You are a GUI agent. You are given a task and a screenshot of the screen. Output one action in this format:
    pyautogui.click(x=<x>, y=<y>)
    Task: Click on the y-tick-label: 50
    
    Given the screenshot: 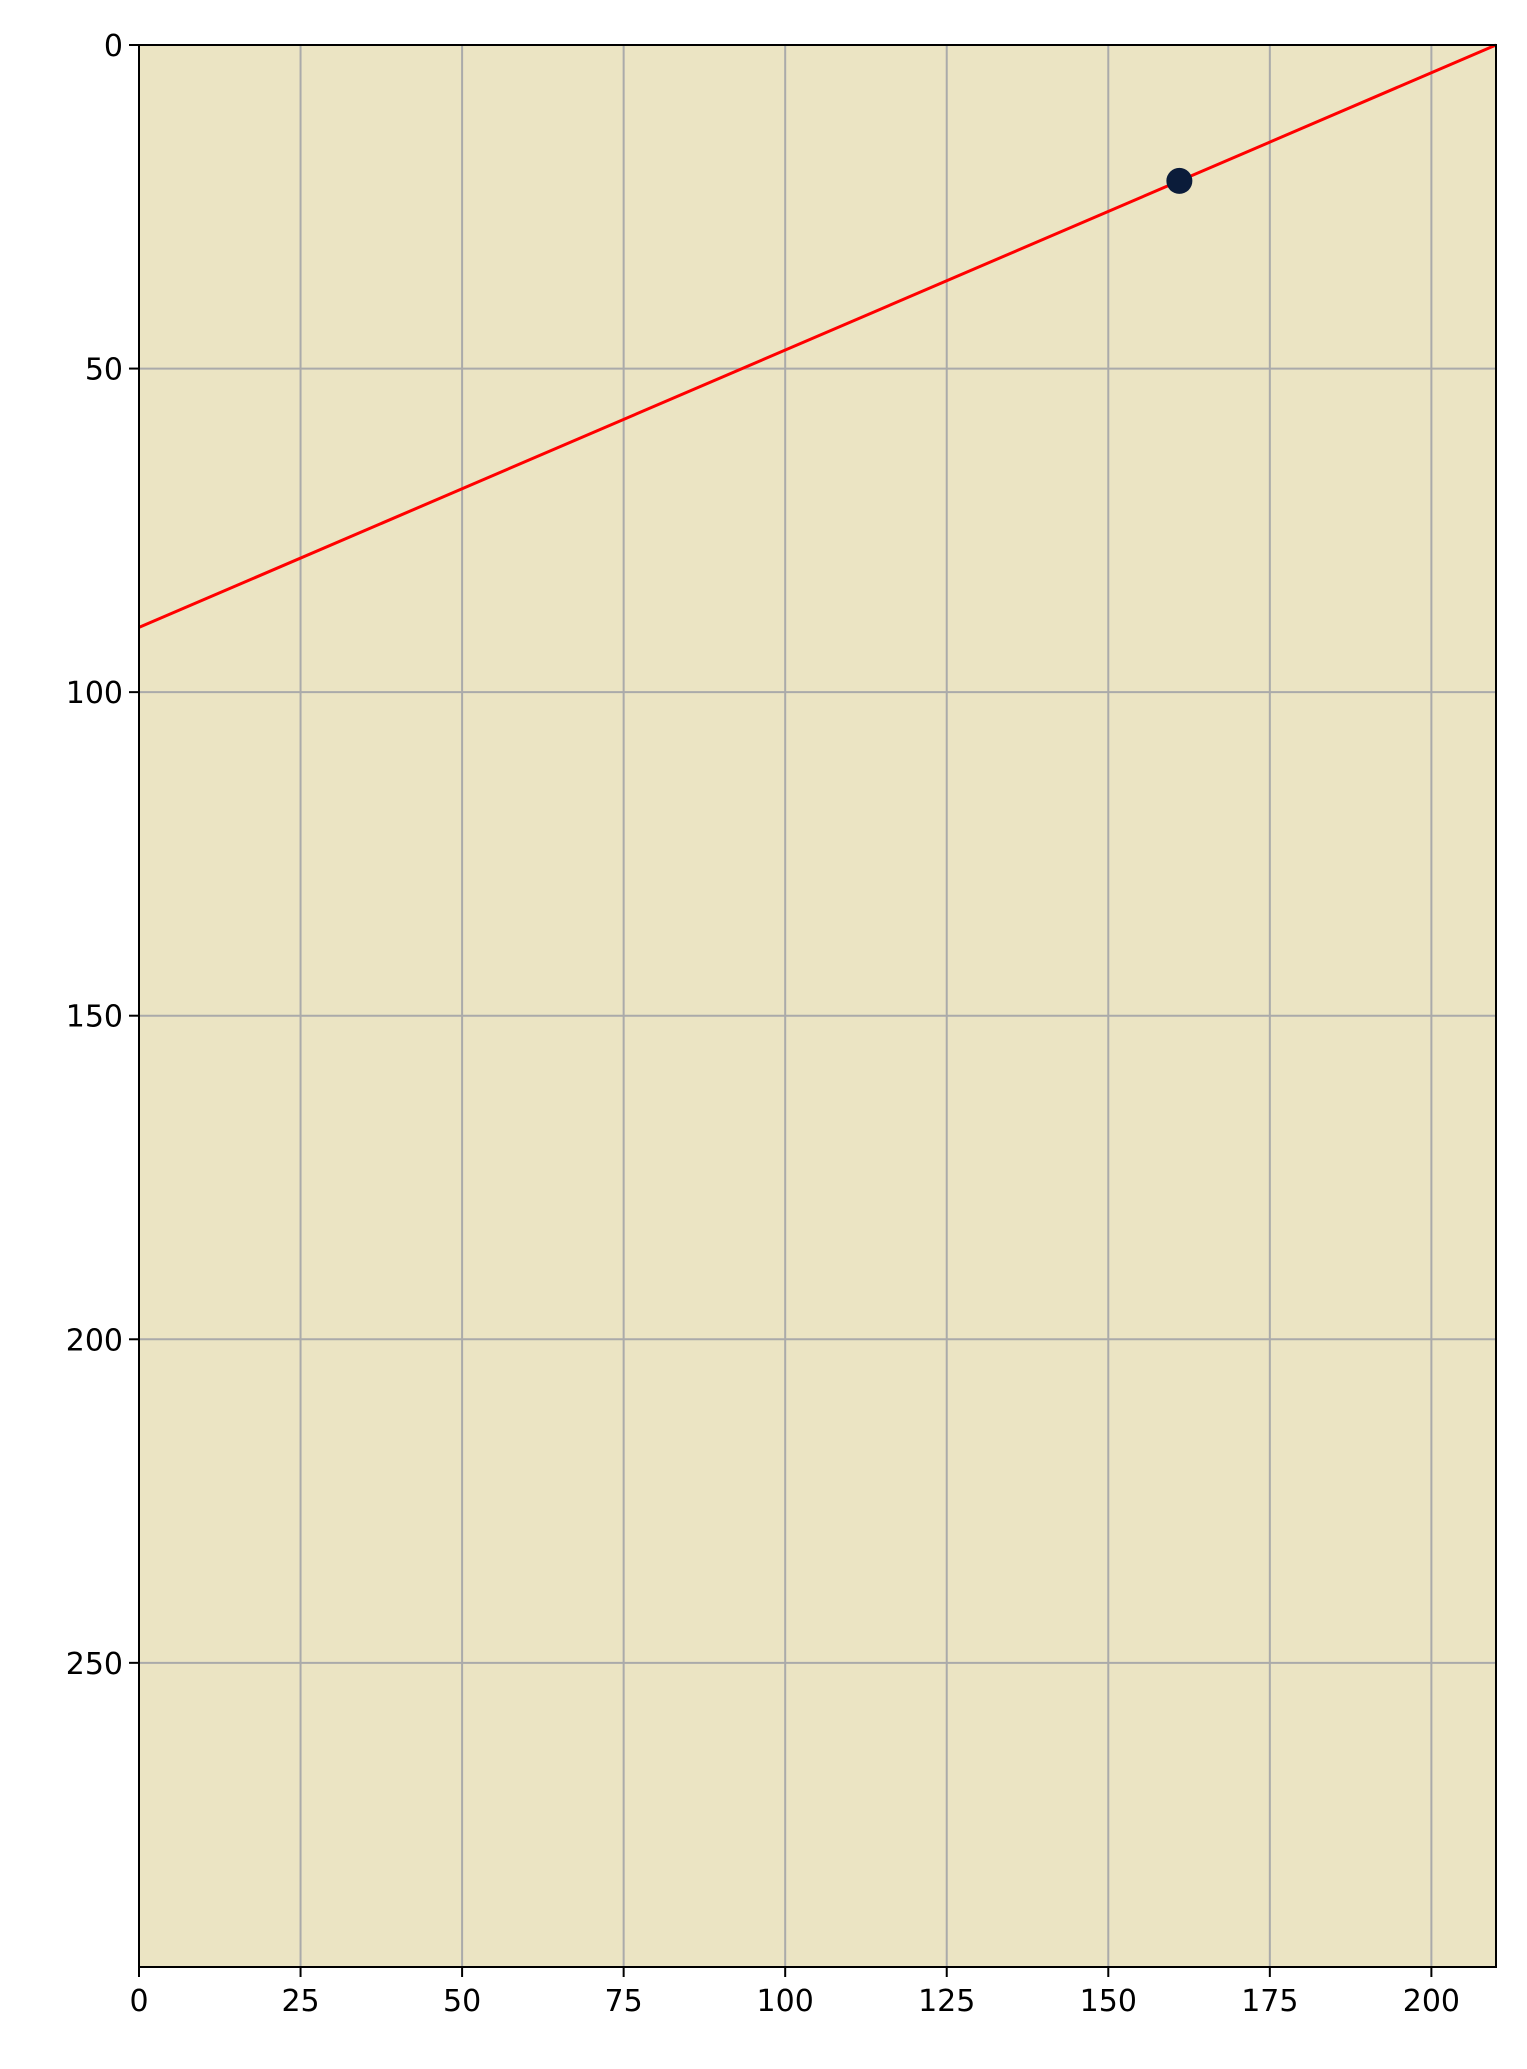 What is the action you would take?
    pyautogui.click(x=104, y=370)
    